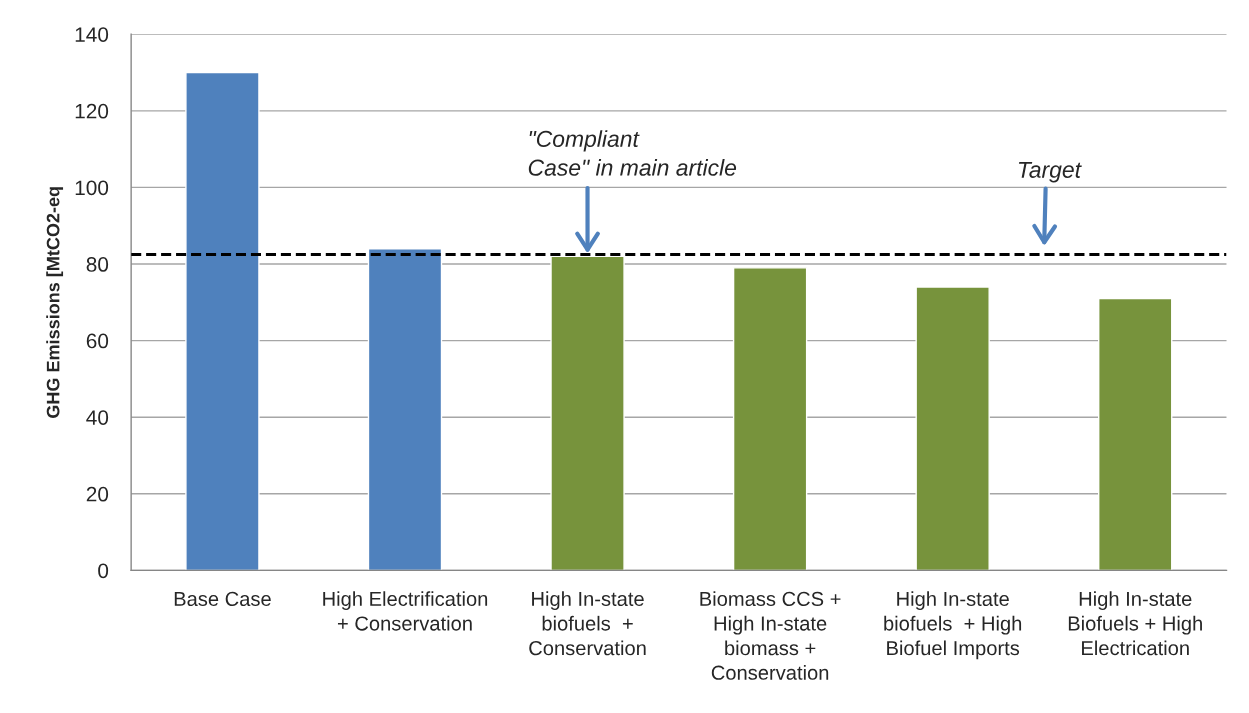 The width and height of the screenshot is (1249, 713). Describe the element at coordinates (97, 417) in the screenshot. I see `y-tick-label: 40` at that location.